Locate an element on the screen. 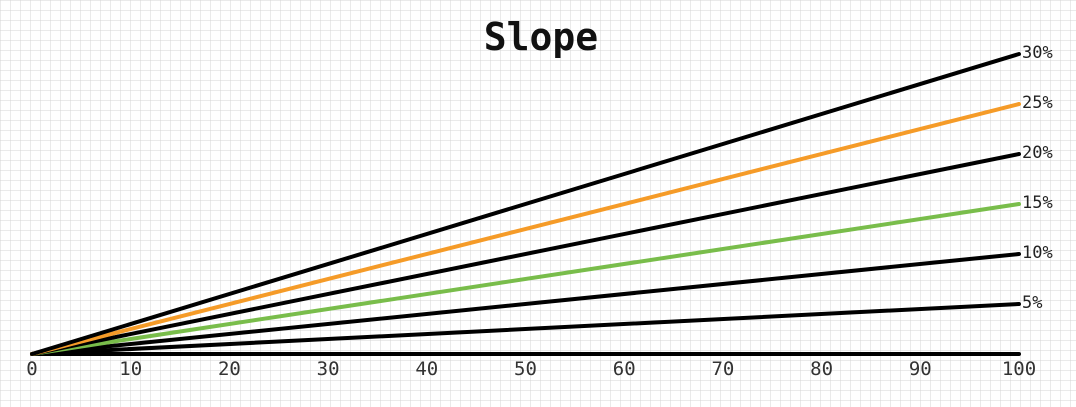  chart-title: Slope is located at coordinates (541, 37).